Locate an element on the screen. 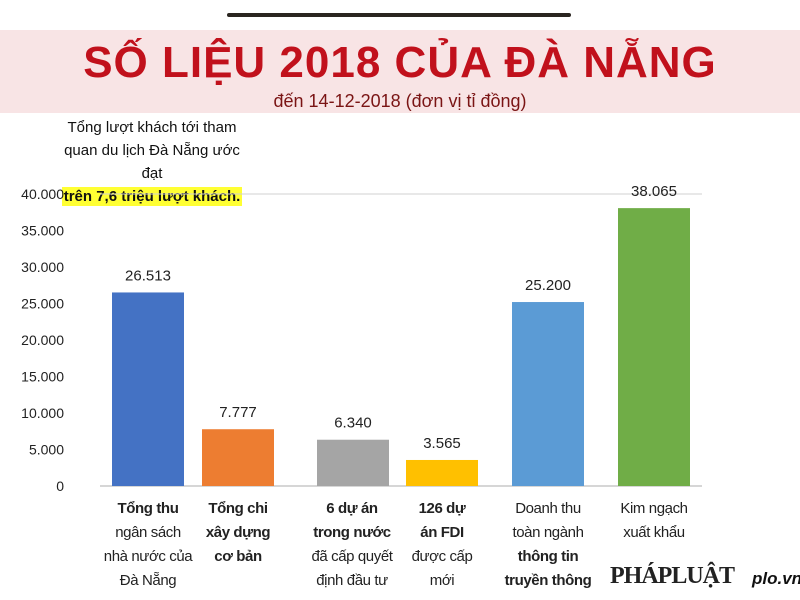 The image size is (800, 600). chart-title: SỐ LIỆU 2018 CỦA ĐÀ NẴNG is located at coordinates (400, 62).